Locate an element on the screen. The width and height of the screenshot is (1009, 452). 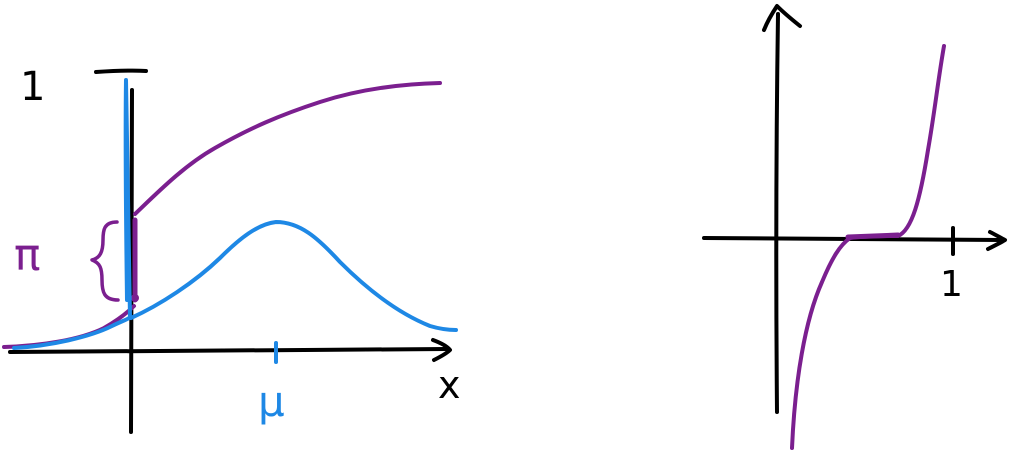
right-x-arrowhead is located at coordinates (996, 240).